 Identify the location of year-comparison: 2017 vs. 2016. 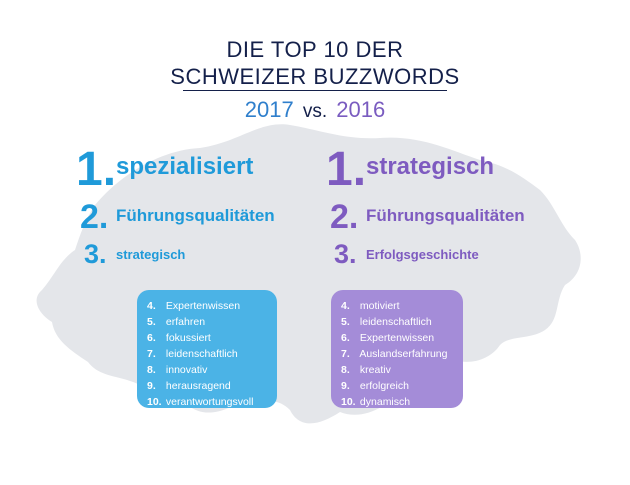
(315, 110).